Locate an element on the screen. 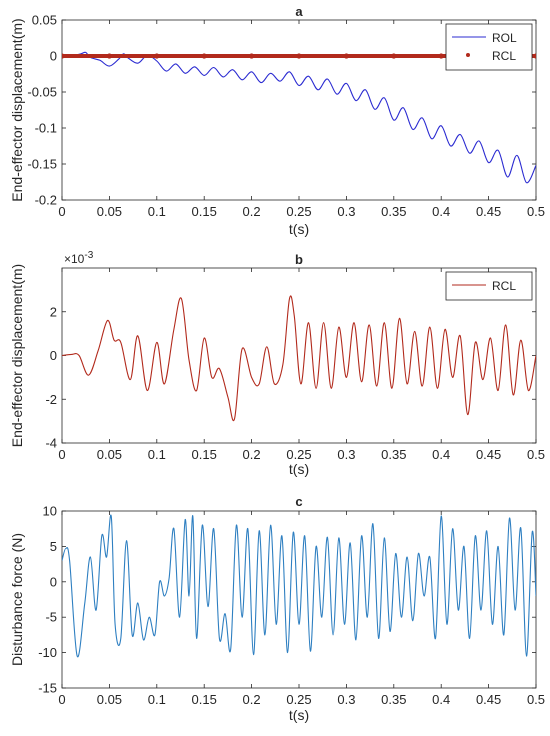 The height and width of the screenshot is (736, 550). chart-title: c is located at coordinates (298, 501).